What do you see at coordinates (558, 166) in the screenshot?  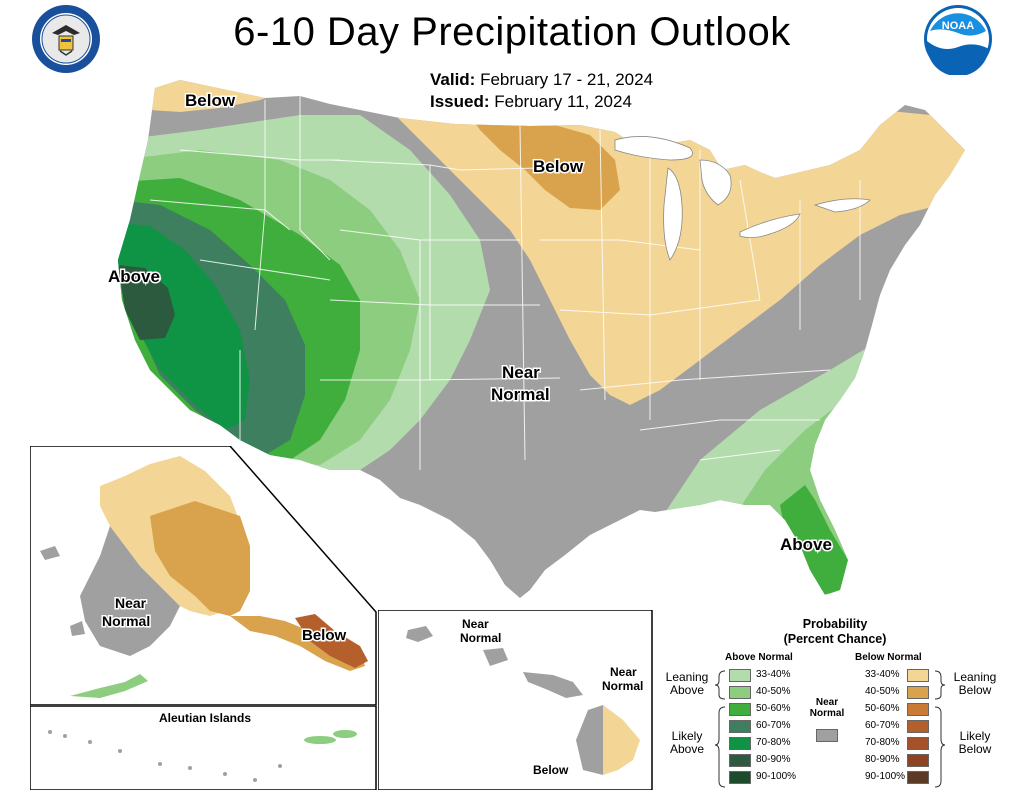 I see `north-below-label: Below` at bounding box center [558, 166].